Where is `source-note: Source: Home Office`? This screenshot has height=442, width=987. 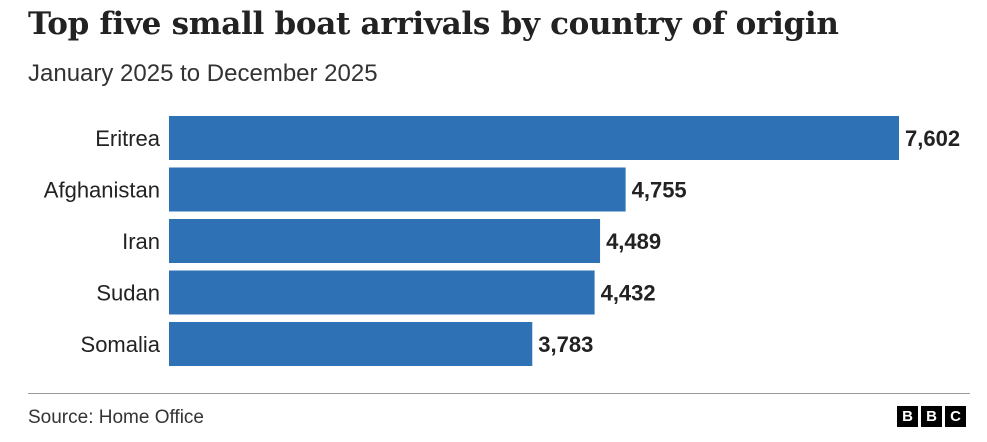
source-note: Source: Home Office is located at coordinates (116, 417).